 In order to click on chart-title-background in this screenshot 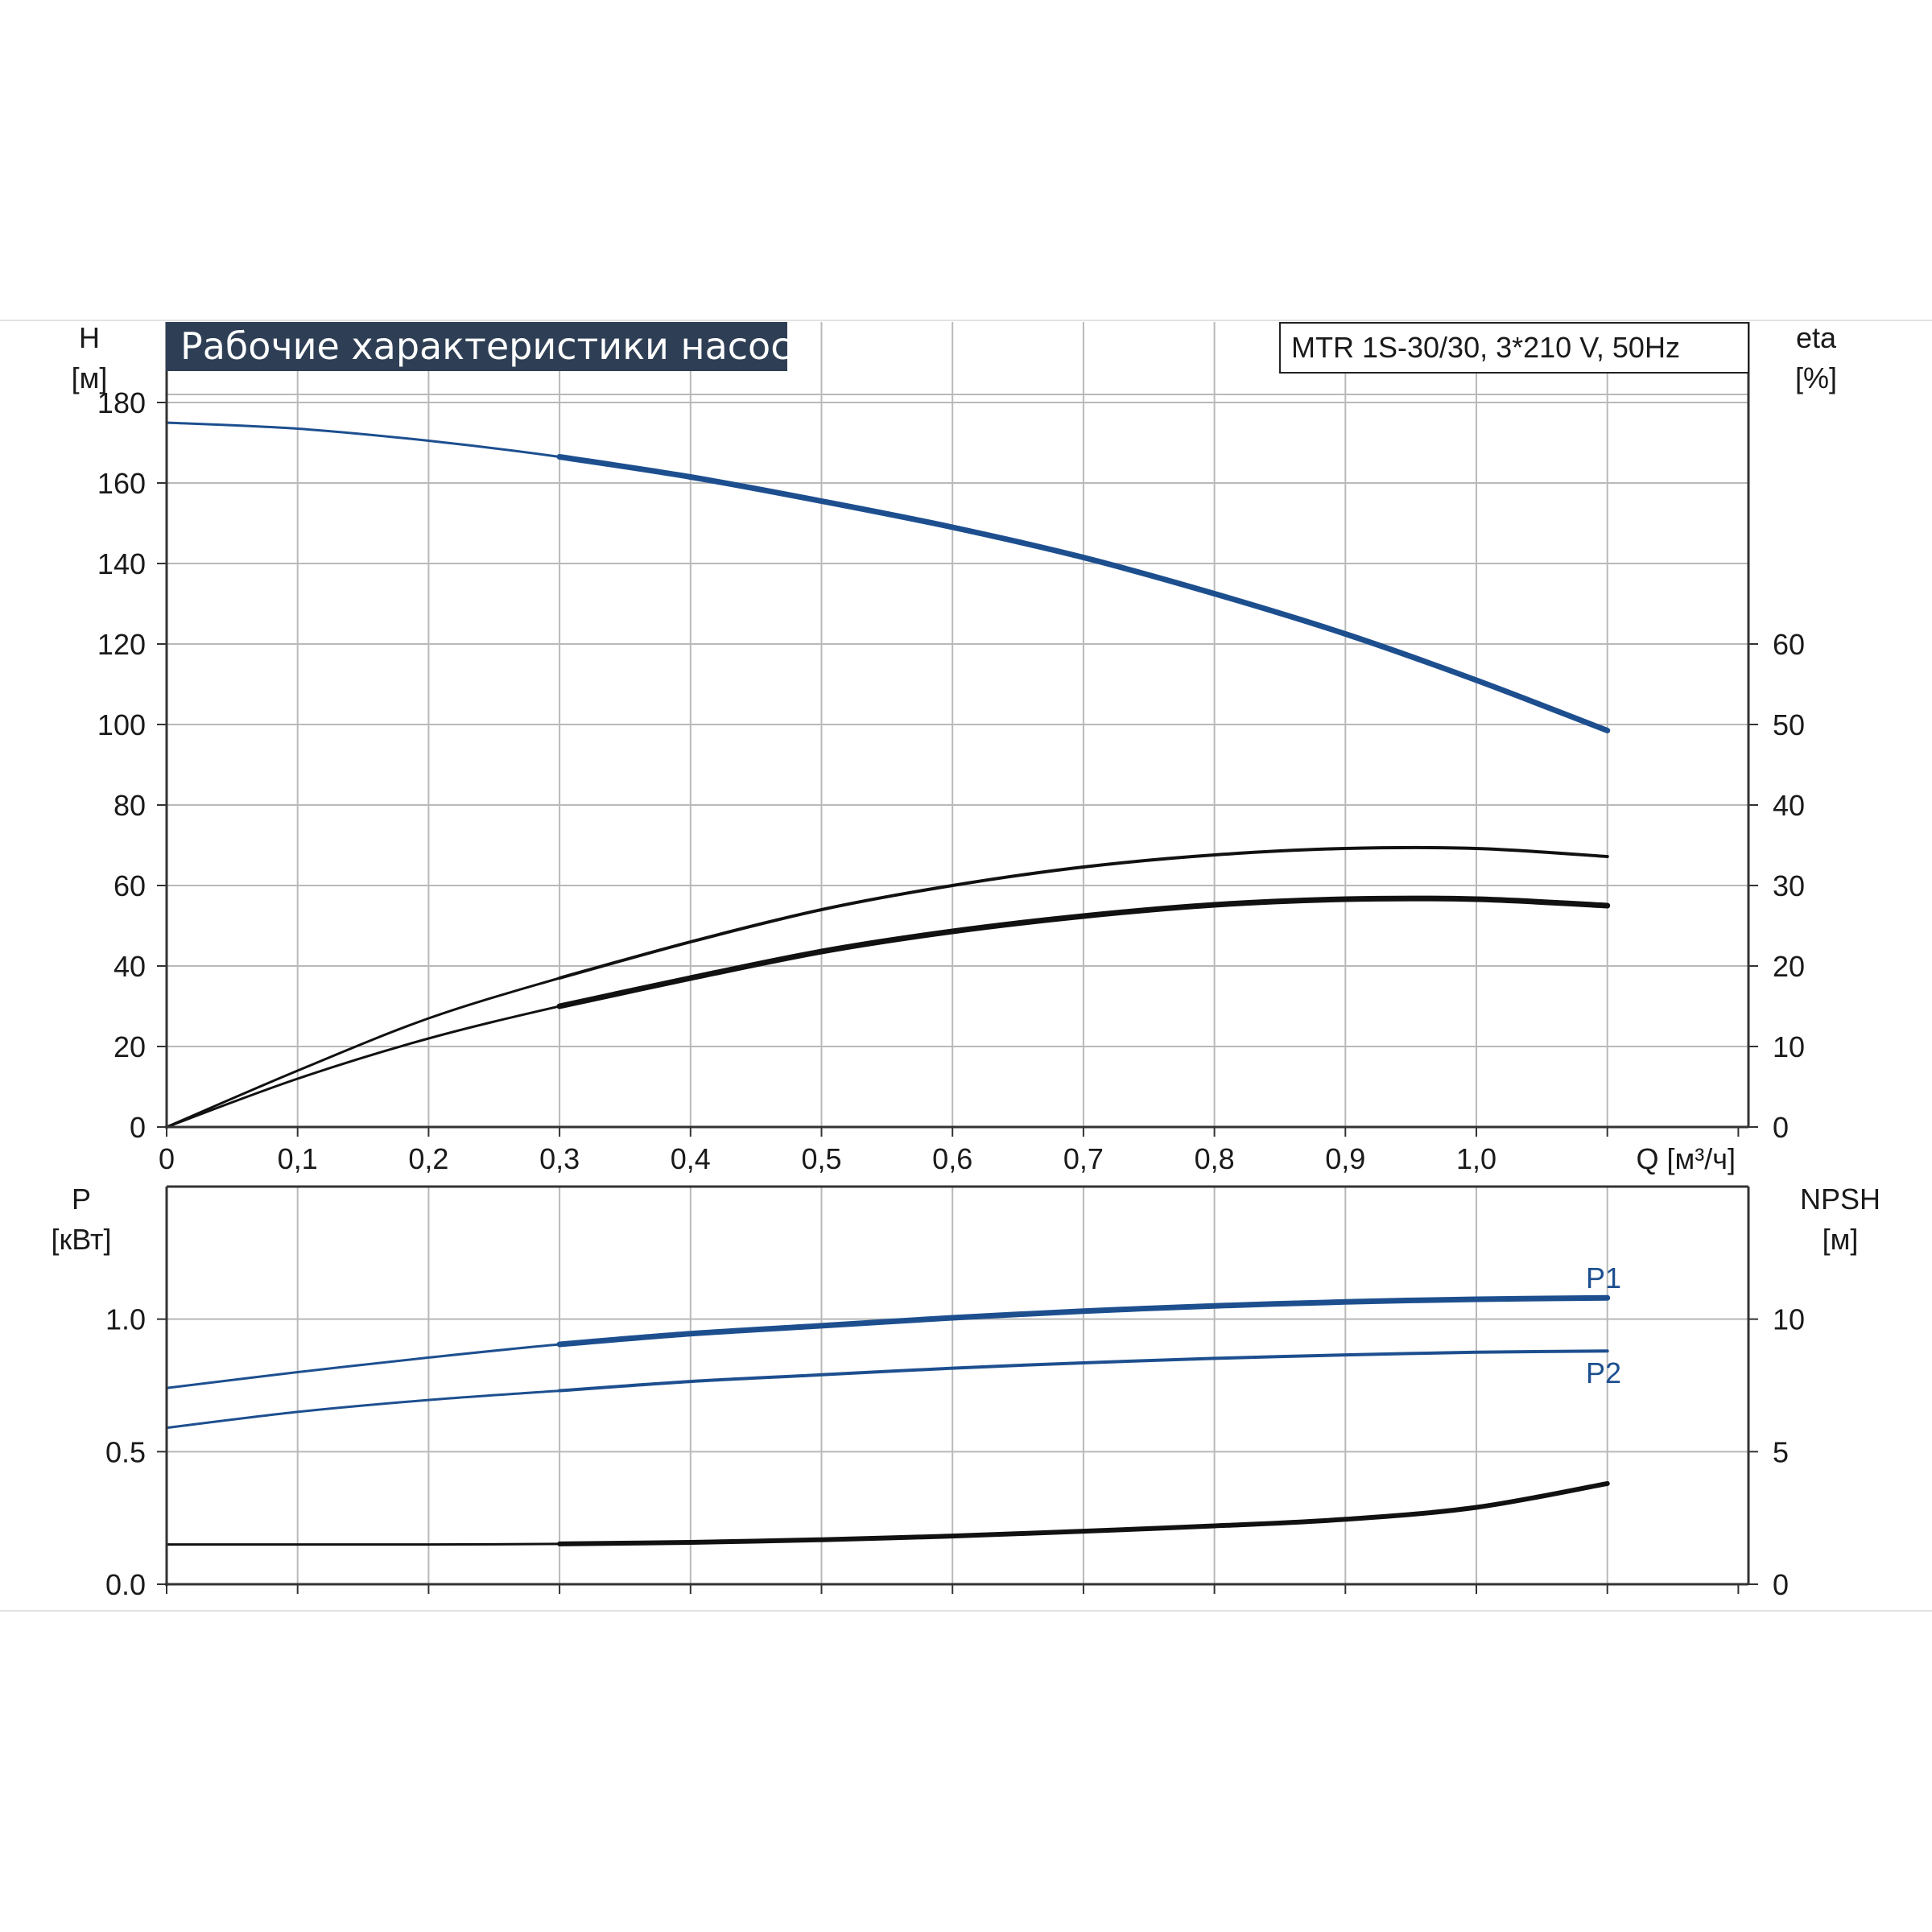, I will do `click(476, 346)`.